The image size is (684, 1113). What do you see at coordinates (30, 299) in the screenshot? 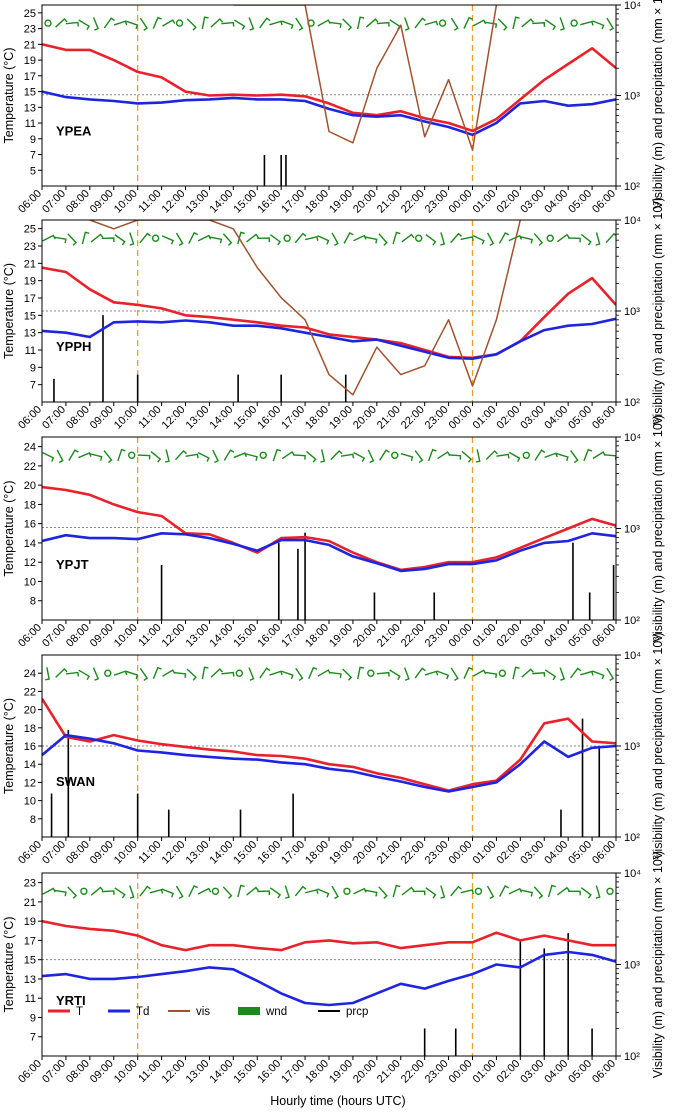
I see `y-tick-label: 17` at bounding box center [30, 299].